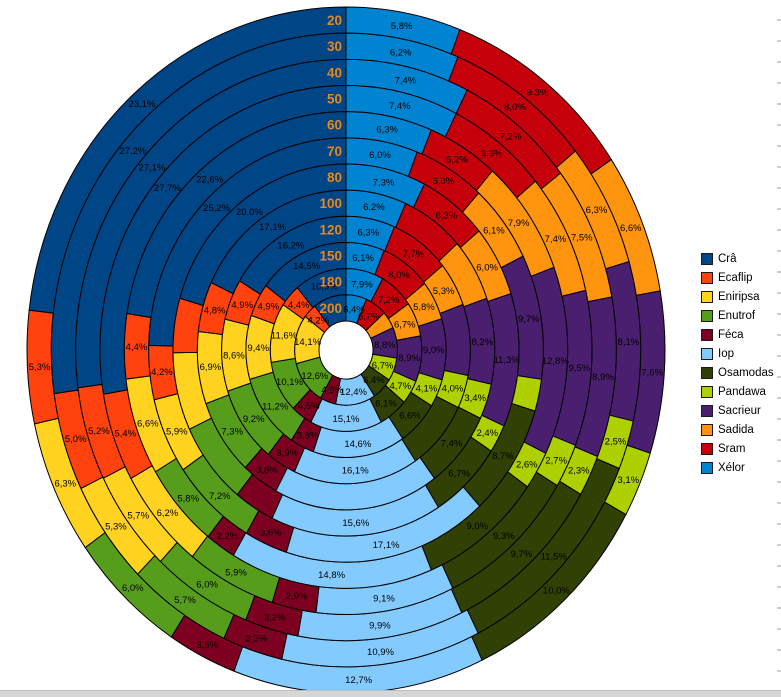  I want to click on legend-item-Enutrof: Enutrof, so click(737, 315).